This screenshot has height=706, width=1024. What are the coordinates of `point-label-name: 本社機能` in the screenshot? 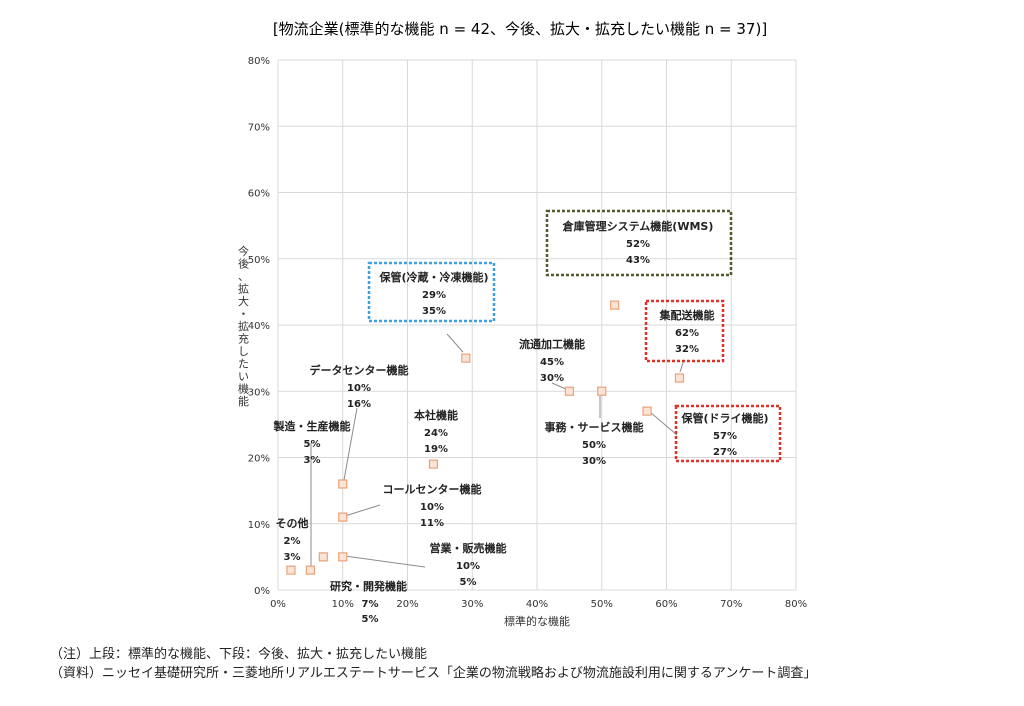 It's located at (436, 415).